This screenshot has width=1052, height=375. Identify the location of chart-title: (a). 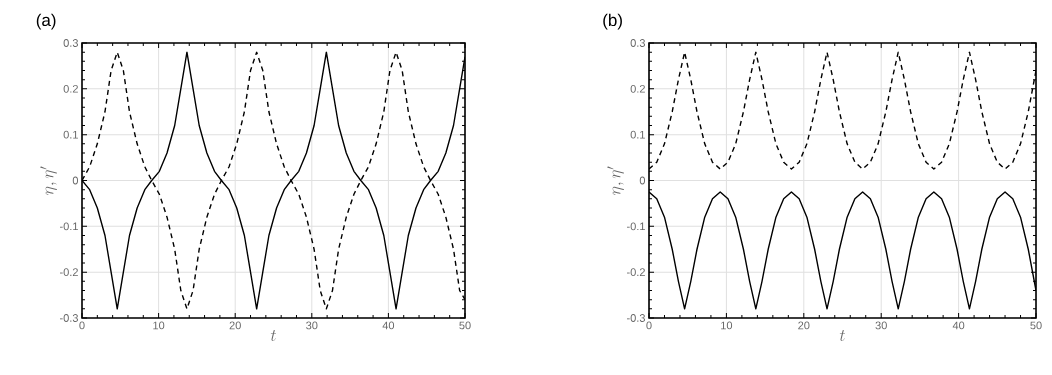
(46, 21).